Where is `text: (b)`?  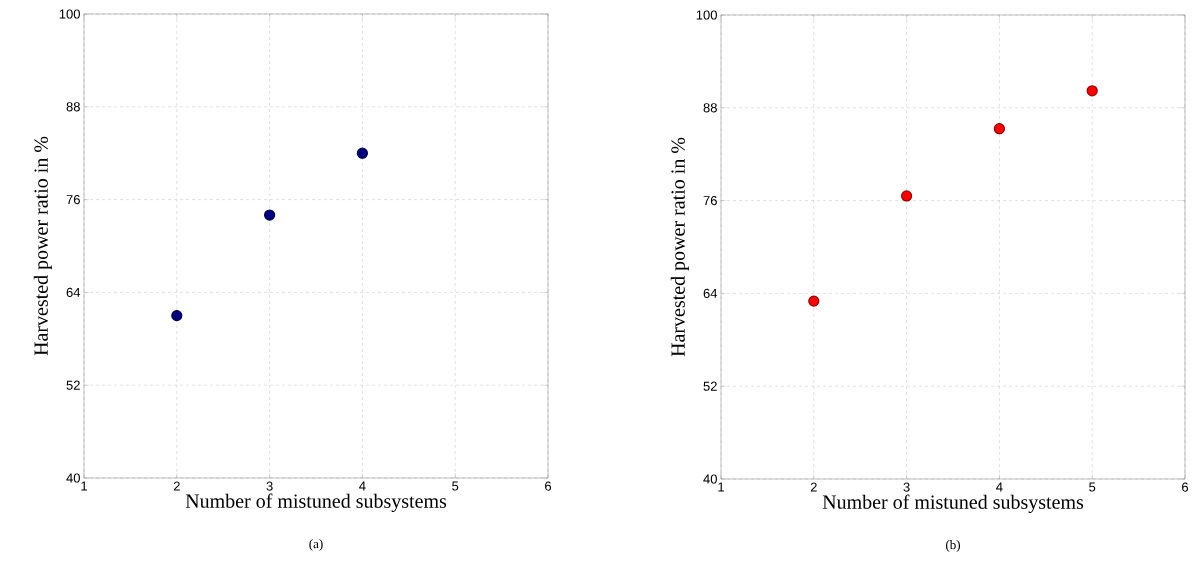 text: (b) is located at coordinates (953, 546).